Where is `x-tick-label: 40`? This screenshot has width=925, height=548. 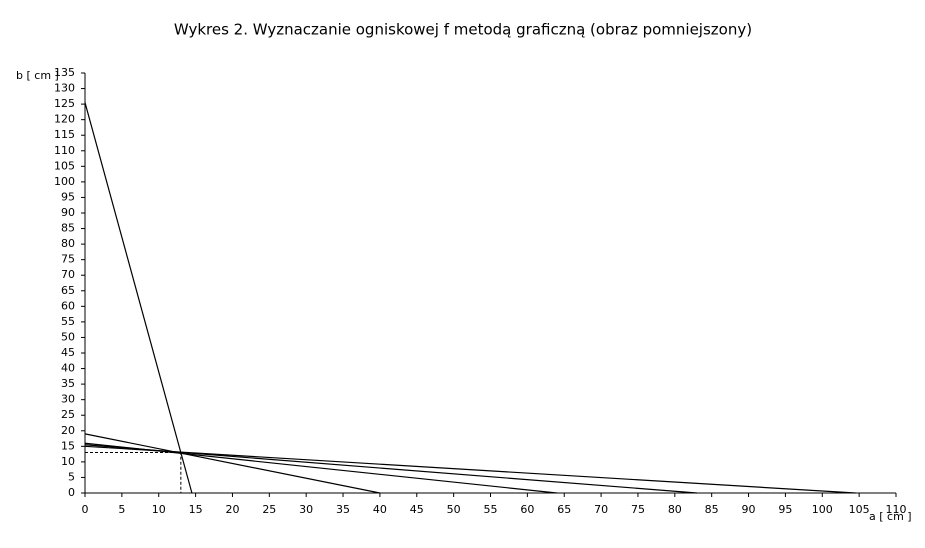 x-tick-label: 40 is located at coordinates (380, 509).